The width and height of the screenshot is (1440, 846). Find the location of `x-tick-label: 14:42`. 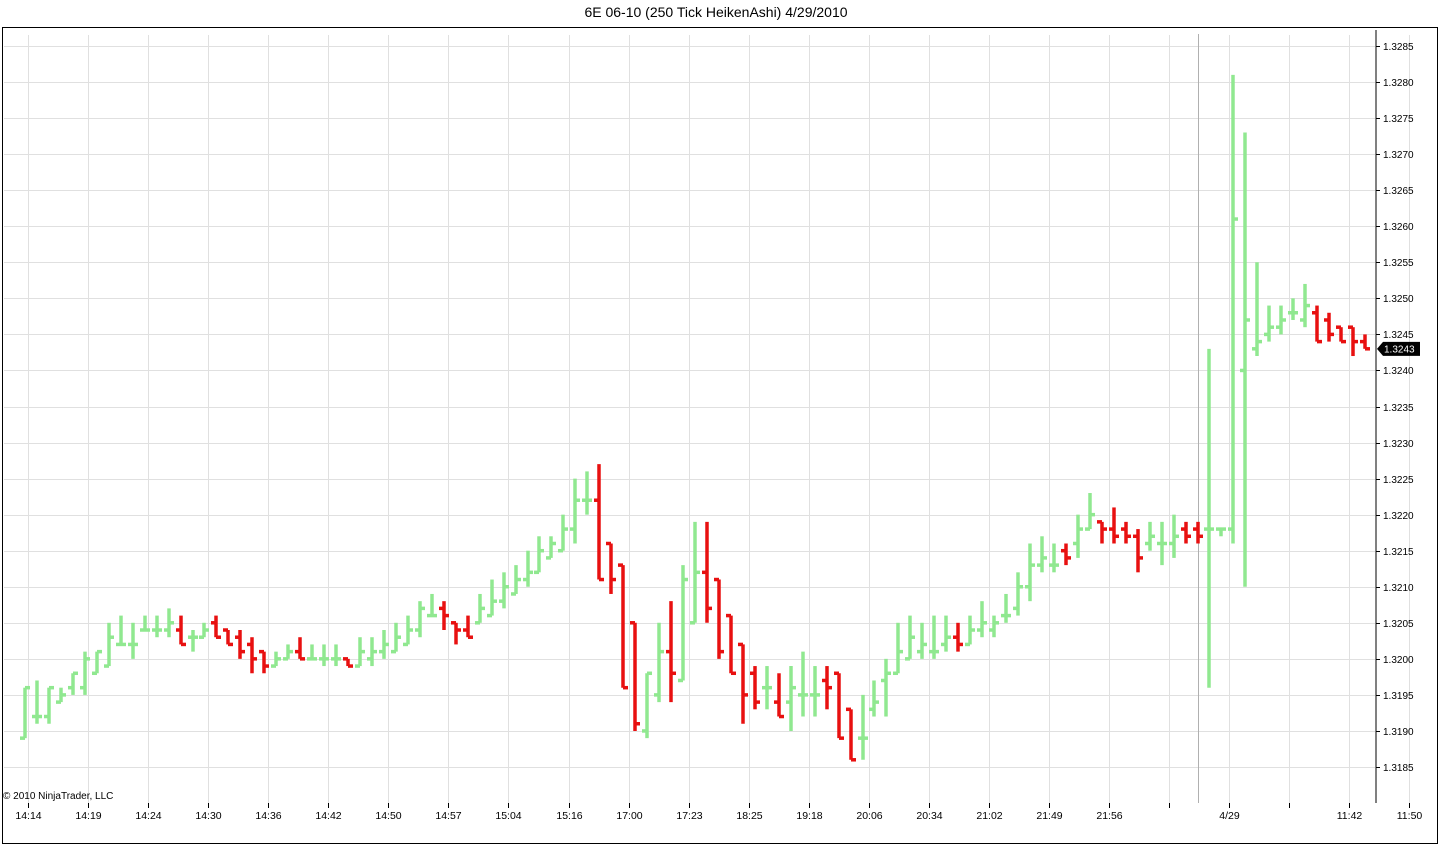

x-tick-label: 14:42 is located at coordinates (328, 816).